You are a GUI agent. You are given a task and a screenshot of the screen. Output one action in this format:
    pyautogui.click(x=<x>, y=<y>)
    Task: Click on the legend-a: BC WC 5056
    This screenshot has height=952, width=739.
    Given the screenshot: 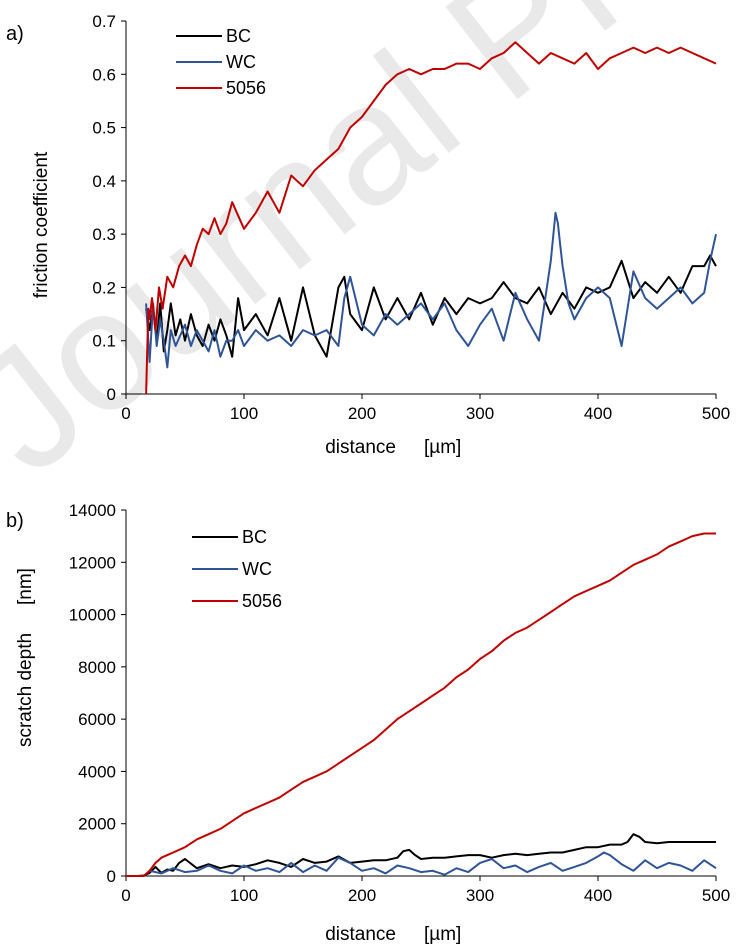 What is the action you would take?
    pyautogui.click(x=221, y=62)
    